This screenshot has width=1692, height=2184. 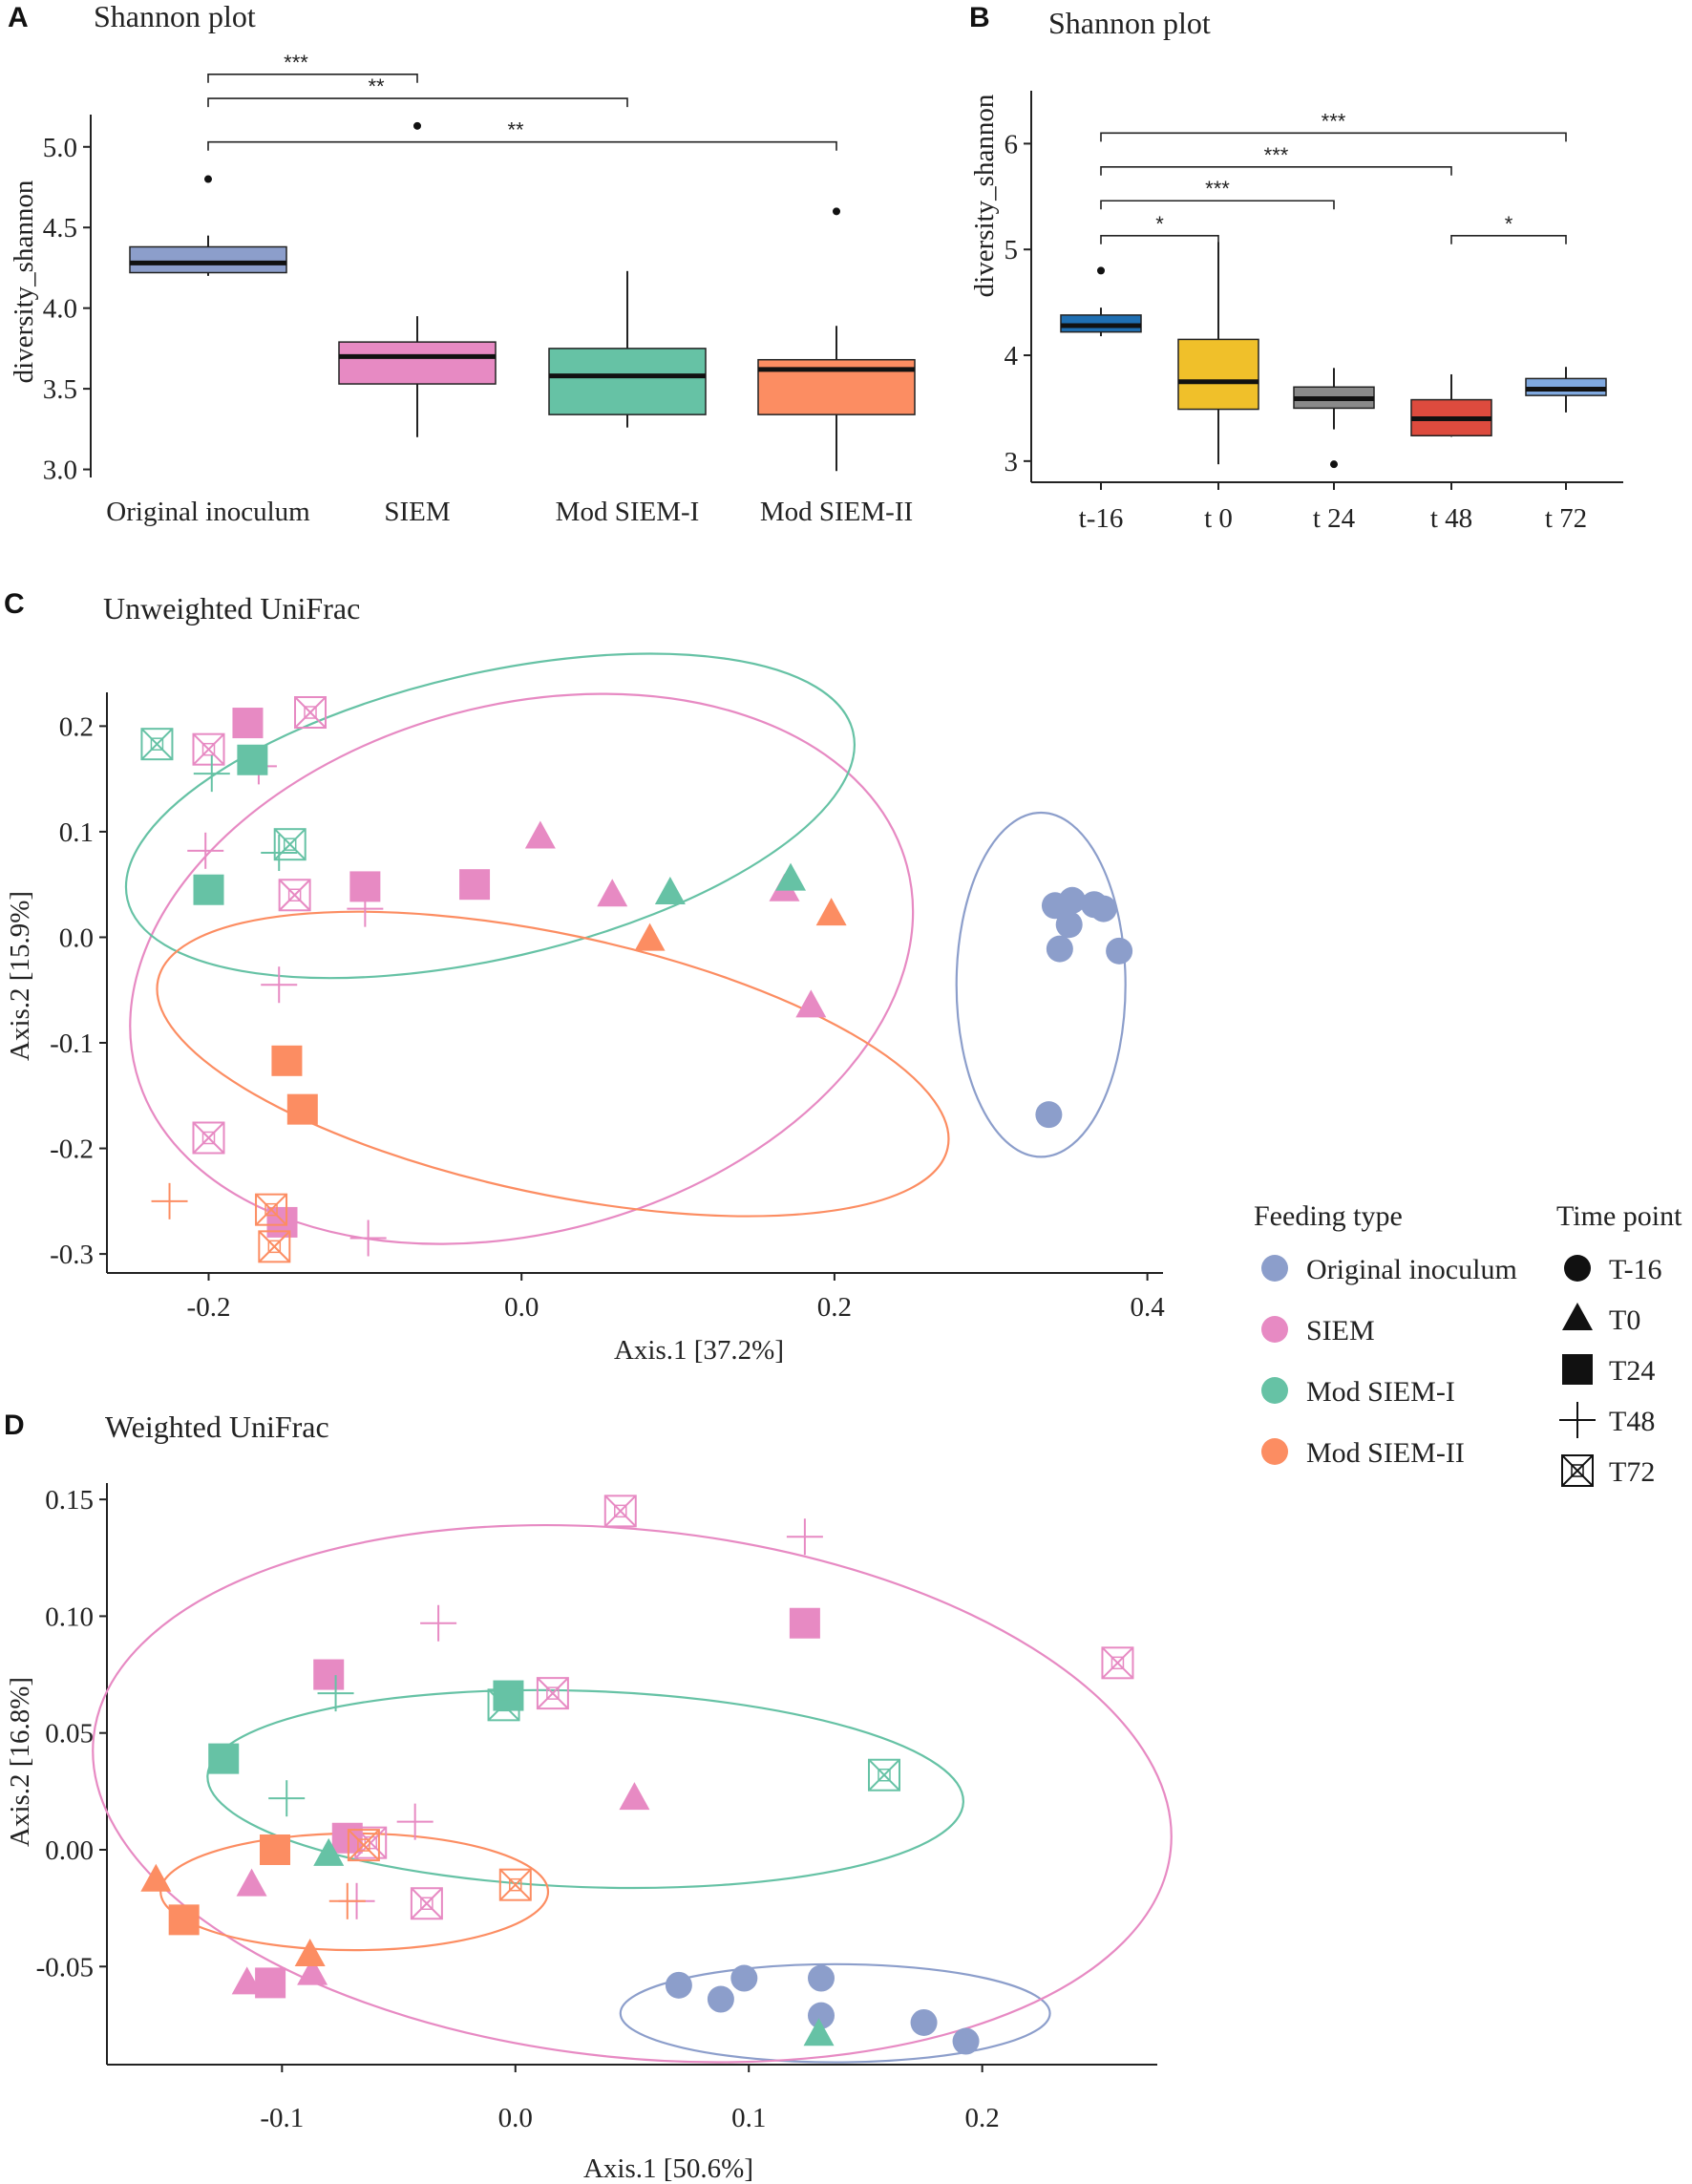 What do you see at coordinates (1632, 1371) in the screenshot?
I see `legend-label: T24` at bounding box center [1632, 1371].